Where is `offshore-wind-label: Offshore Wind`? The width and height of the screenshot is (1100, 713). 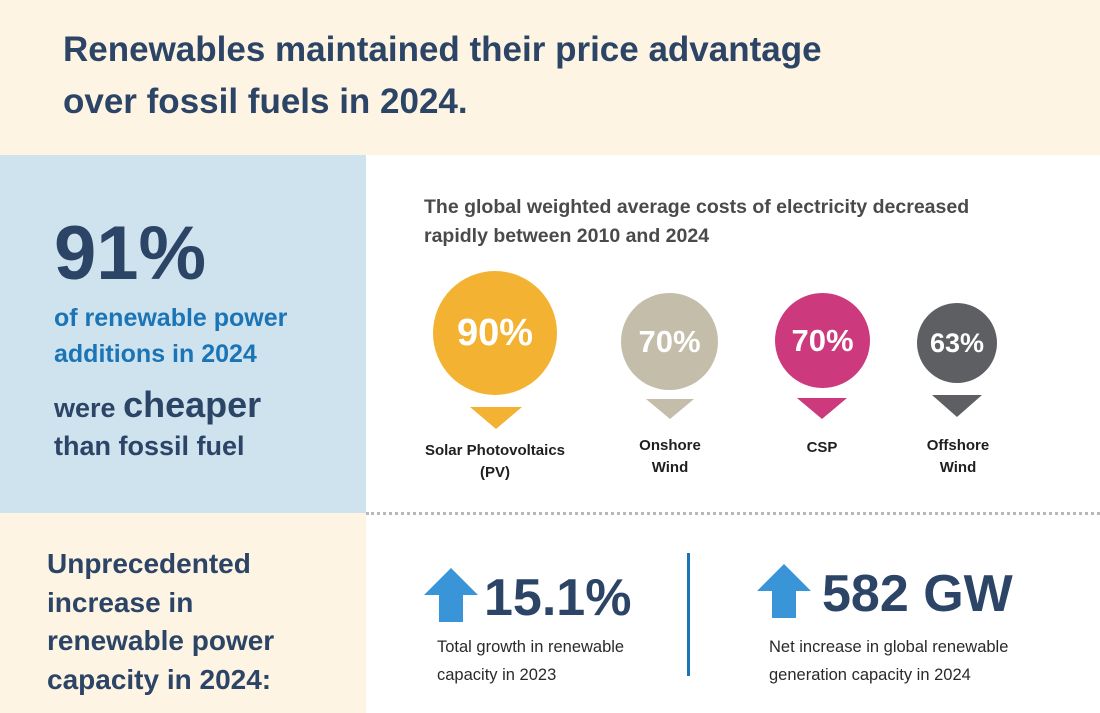
offshore-wind-label: Offshore Wind is located at coordinates (958, 456).